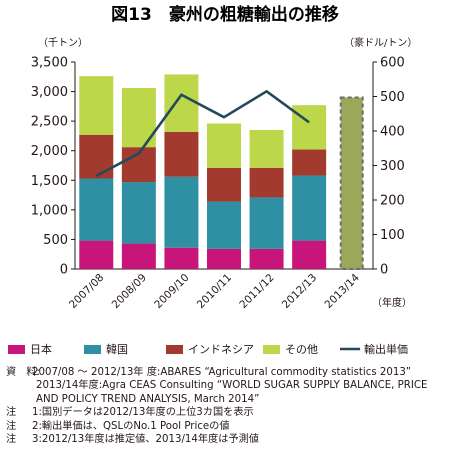 This screenshot has width=450, height=475. What do you see at coordinates (384, 270) in the screenshot?
I see `right-tick-label: 0` at bounding box center [384, 270].